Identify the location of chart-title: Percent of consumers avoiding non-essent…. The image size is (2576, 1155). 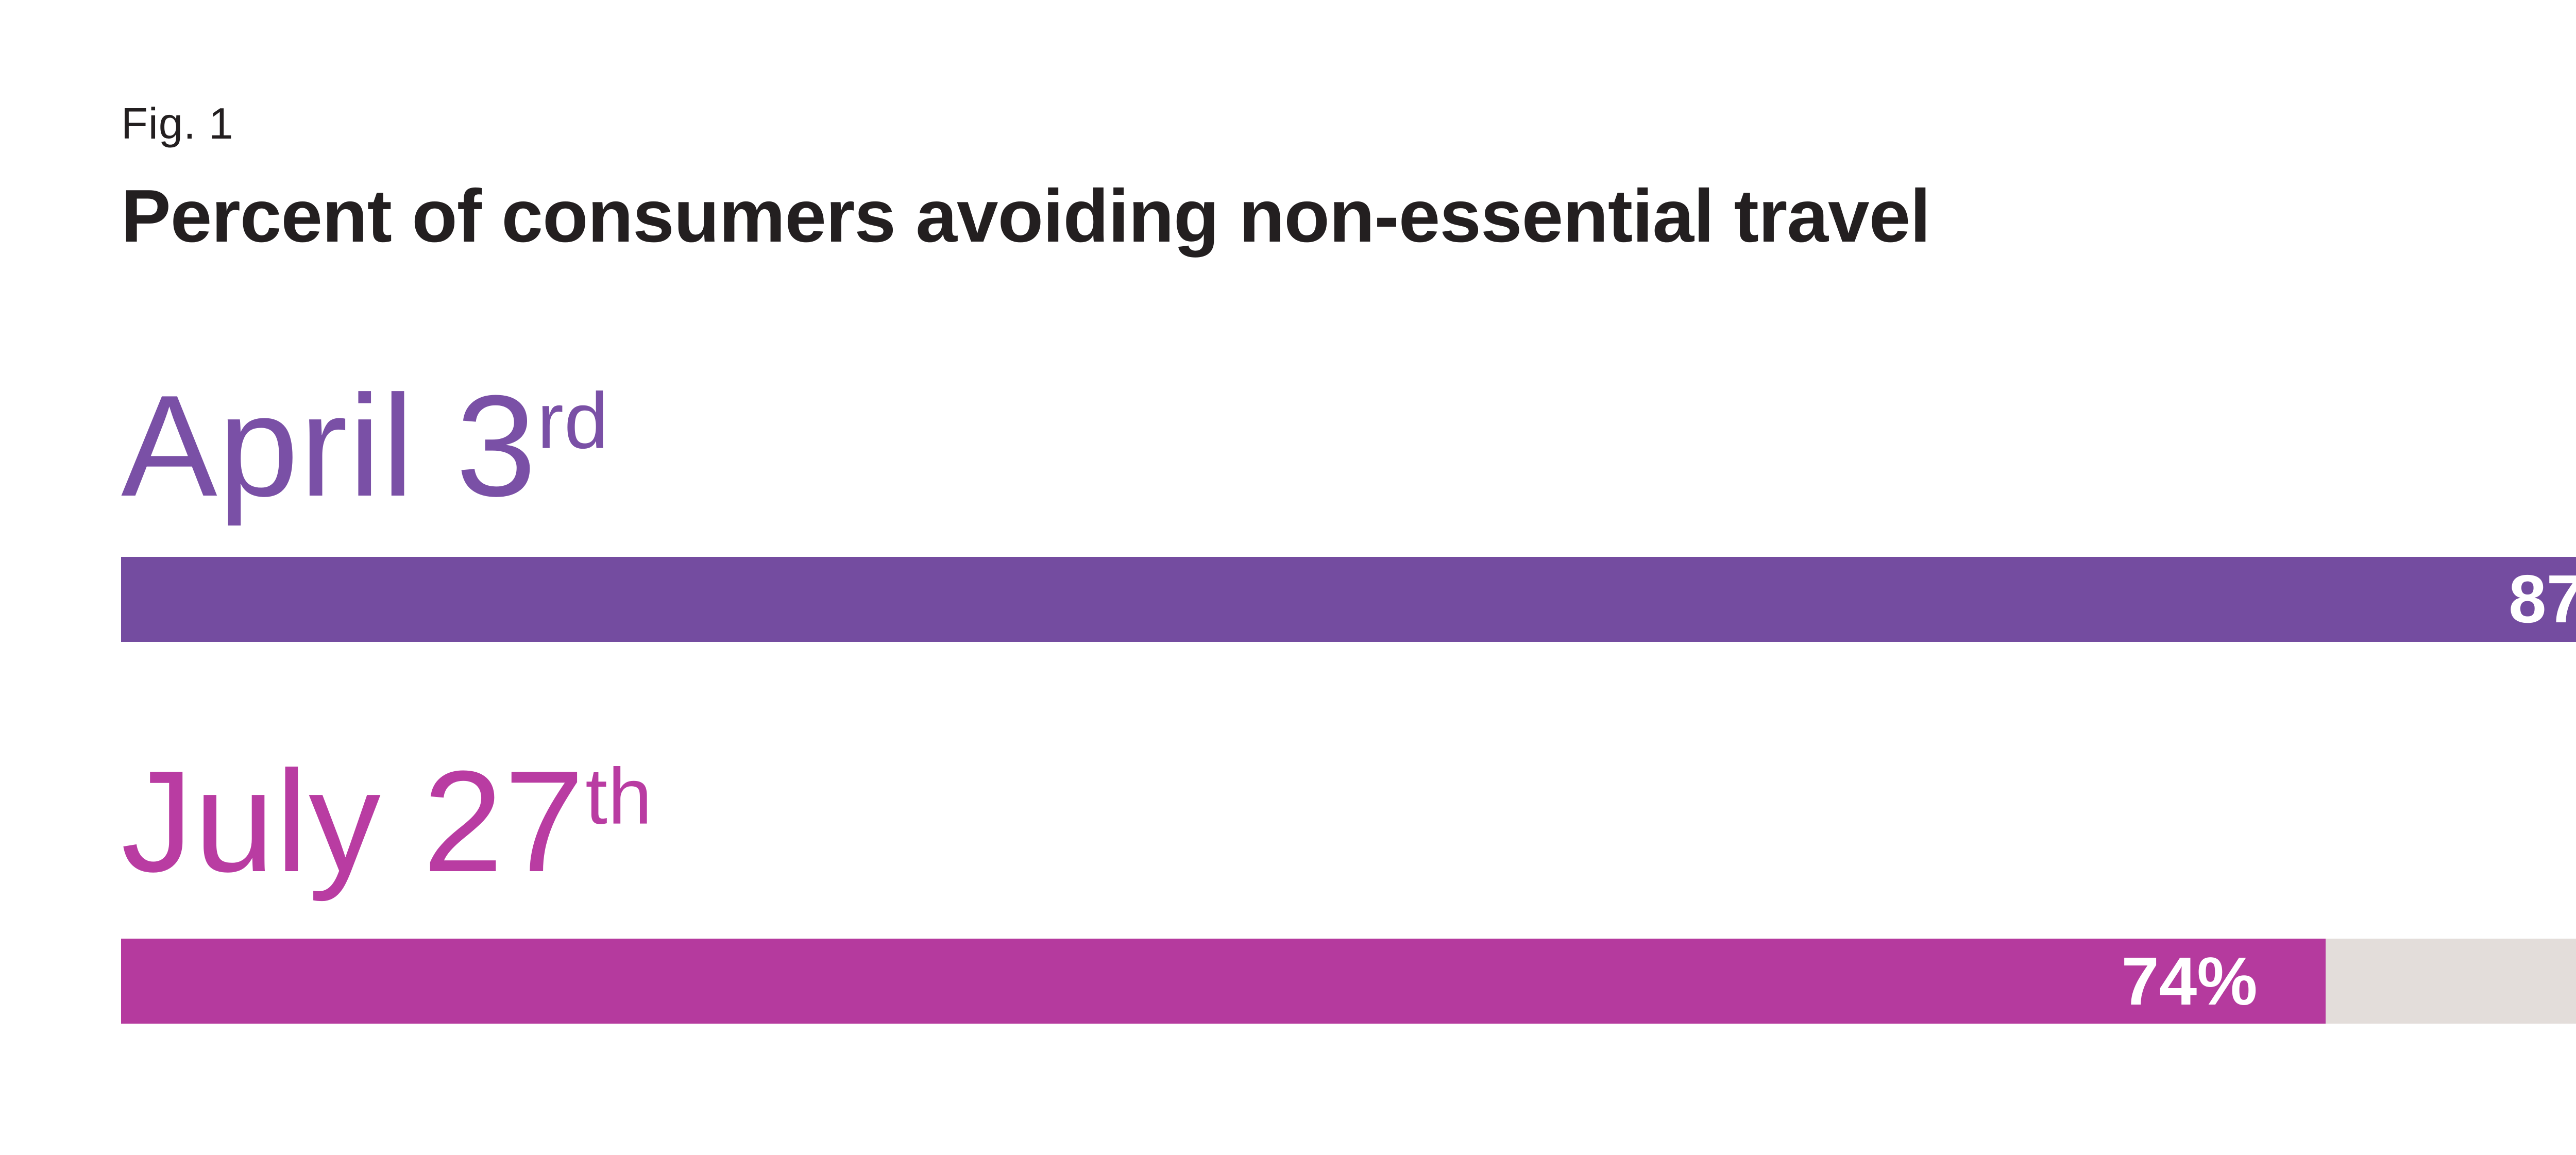
(1026, 216).